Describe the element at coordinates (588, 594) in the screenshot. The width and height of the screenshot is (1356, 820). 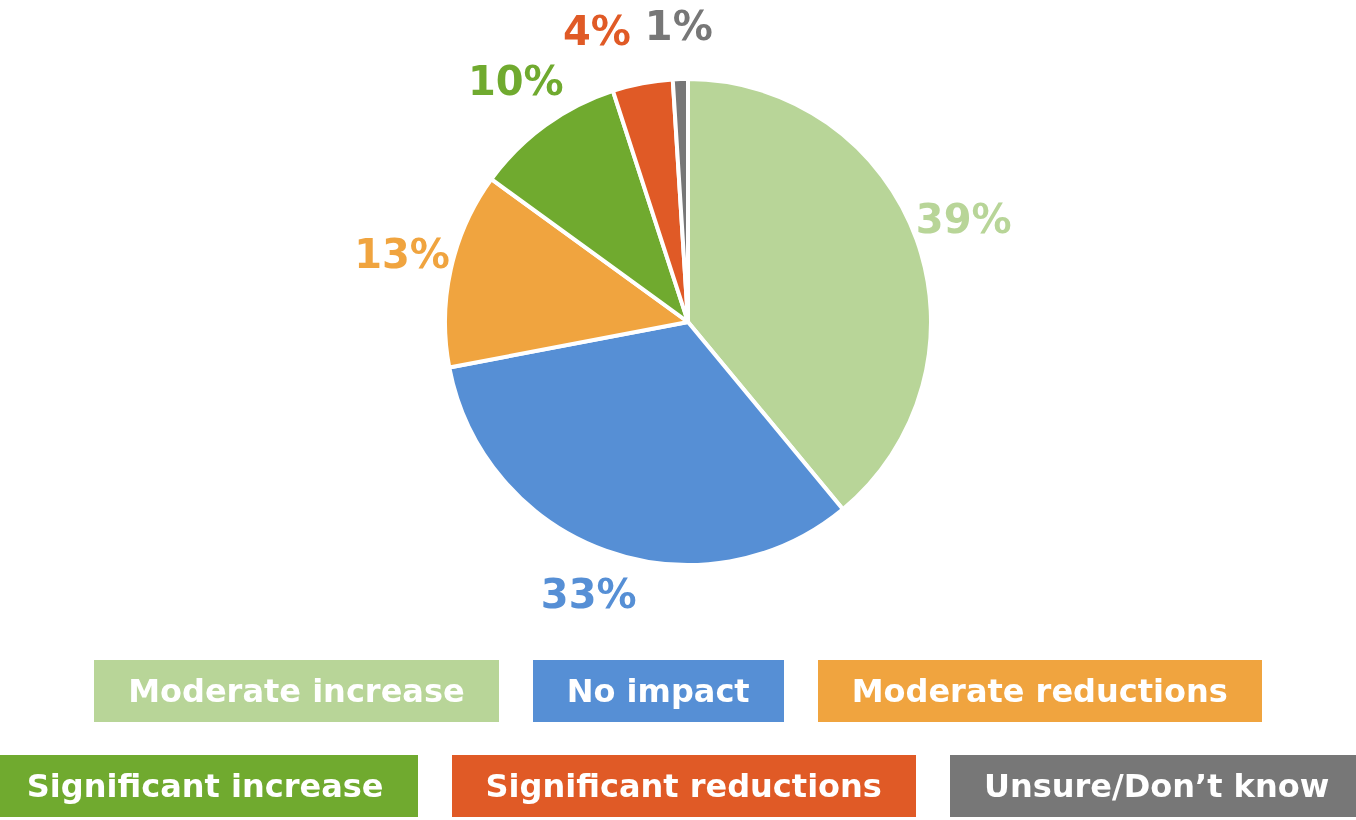
I see `data-label: 33%` at that location.